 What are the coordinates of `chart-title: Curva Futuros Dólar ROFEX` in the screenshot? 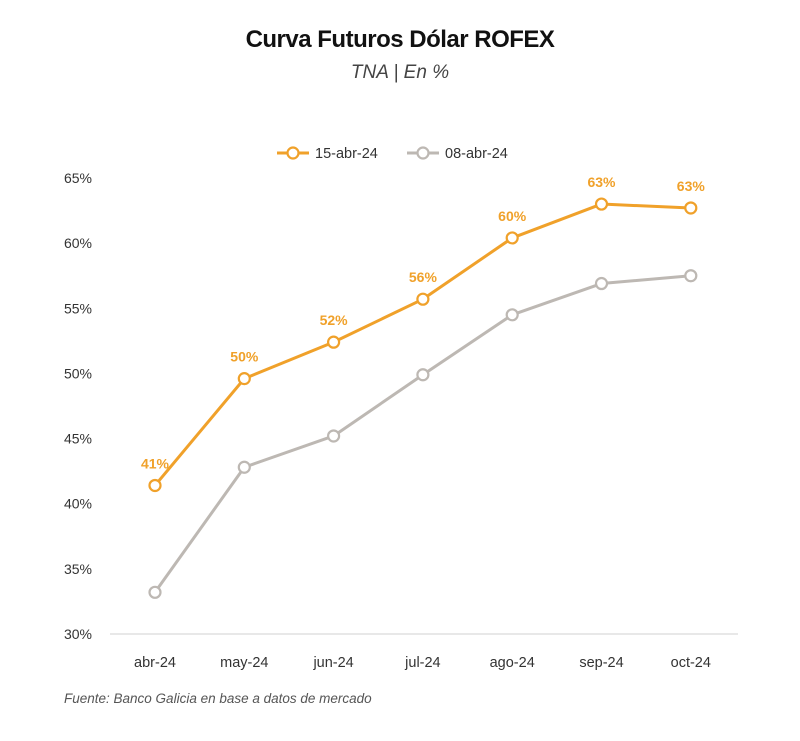 It's located at (400, 39).